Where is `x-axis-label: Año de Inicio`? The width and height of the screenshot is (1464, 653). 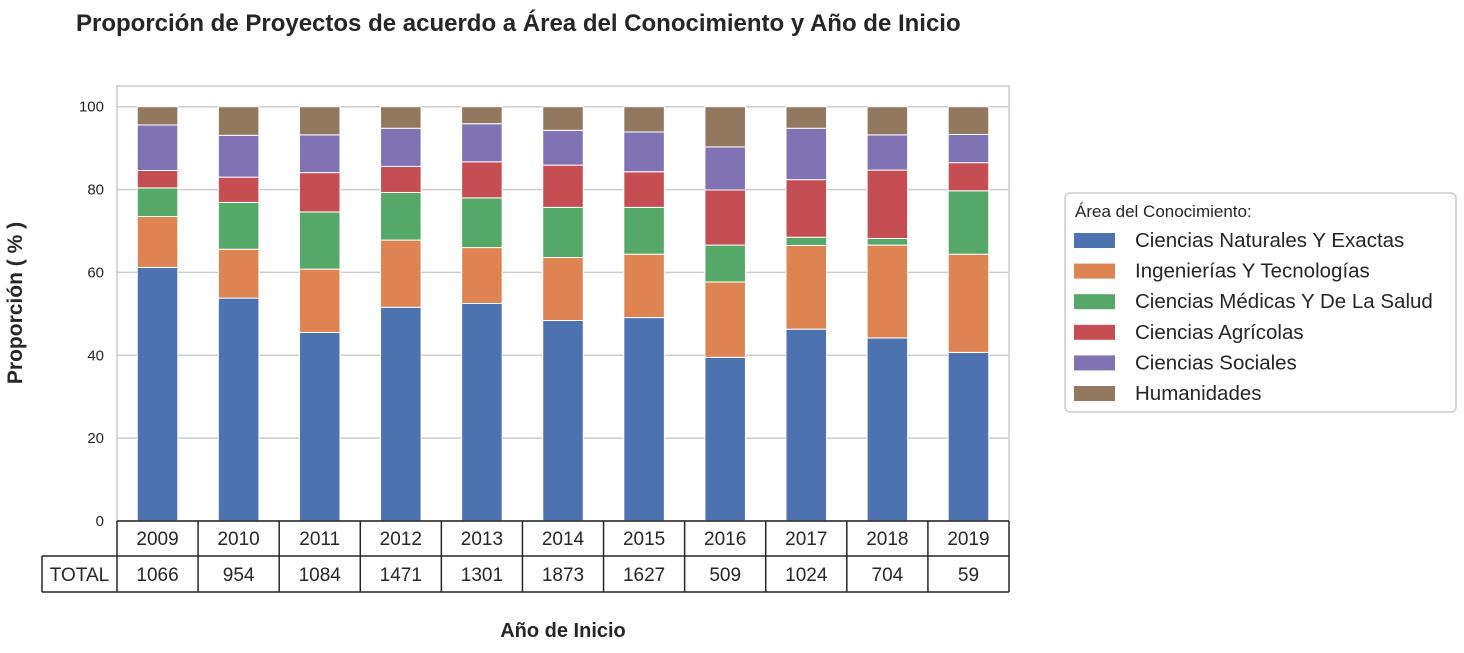 x-axis-label: Año de Inicio is located at coordinates (563, 631).